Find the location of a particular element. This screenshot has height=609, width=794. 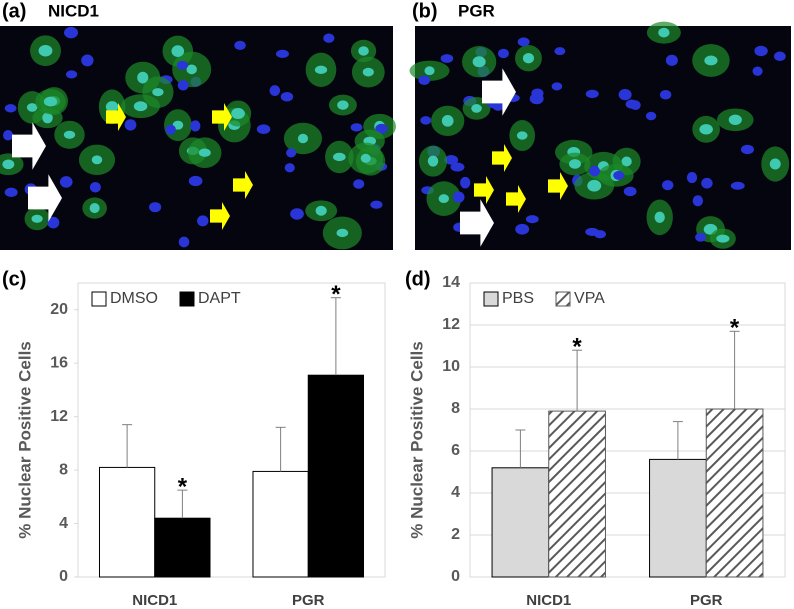

image-title: NICD1 is located at coordinates (73, 10).